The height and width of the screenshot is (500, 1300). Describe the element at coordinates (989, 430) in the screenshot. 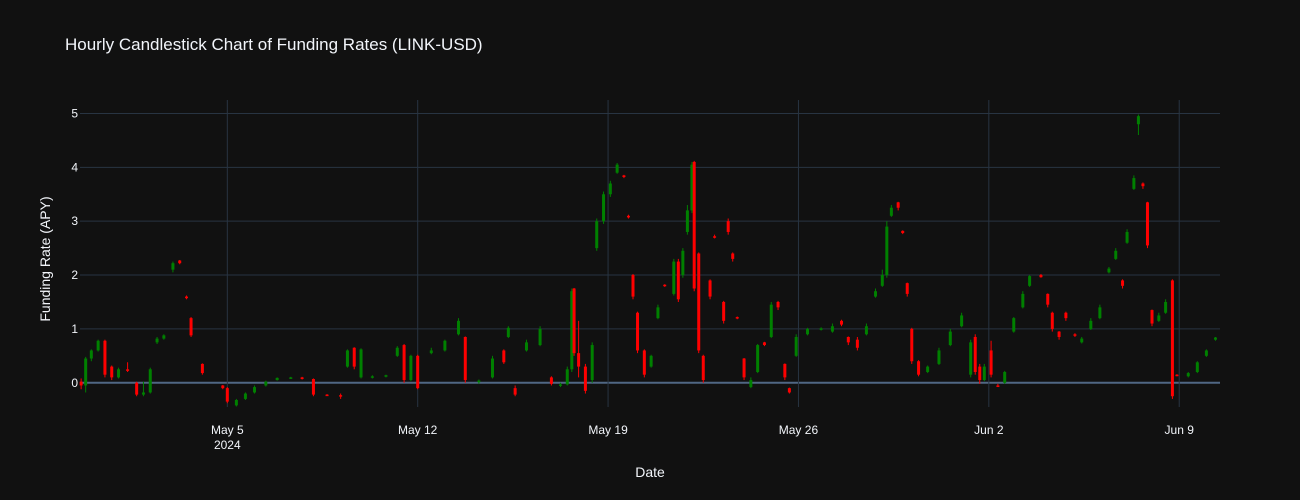

I see `x-tick-label: Jun 2` at that location.